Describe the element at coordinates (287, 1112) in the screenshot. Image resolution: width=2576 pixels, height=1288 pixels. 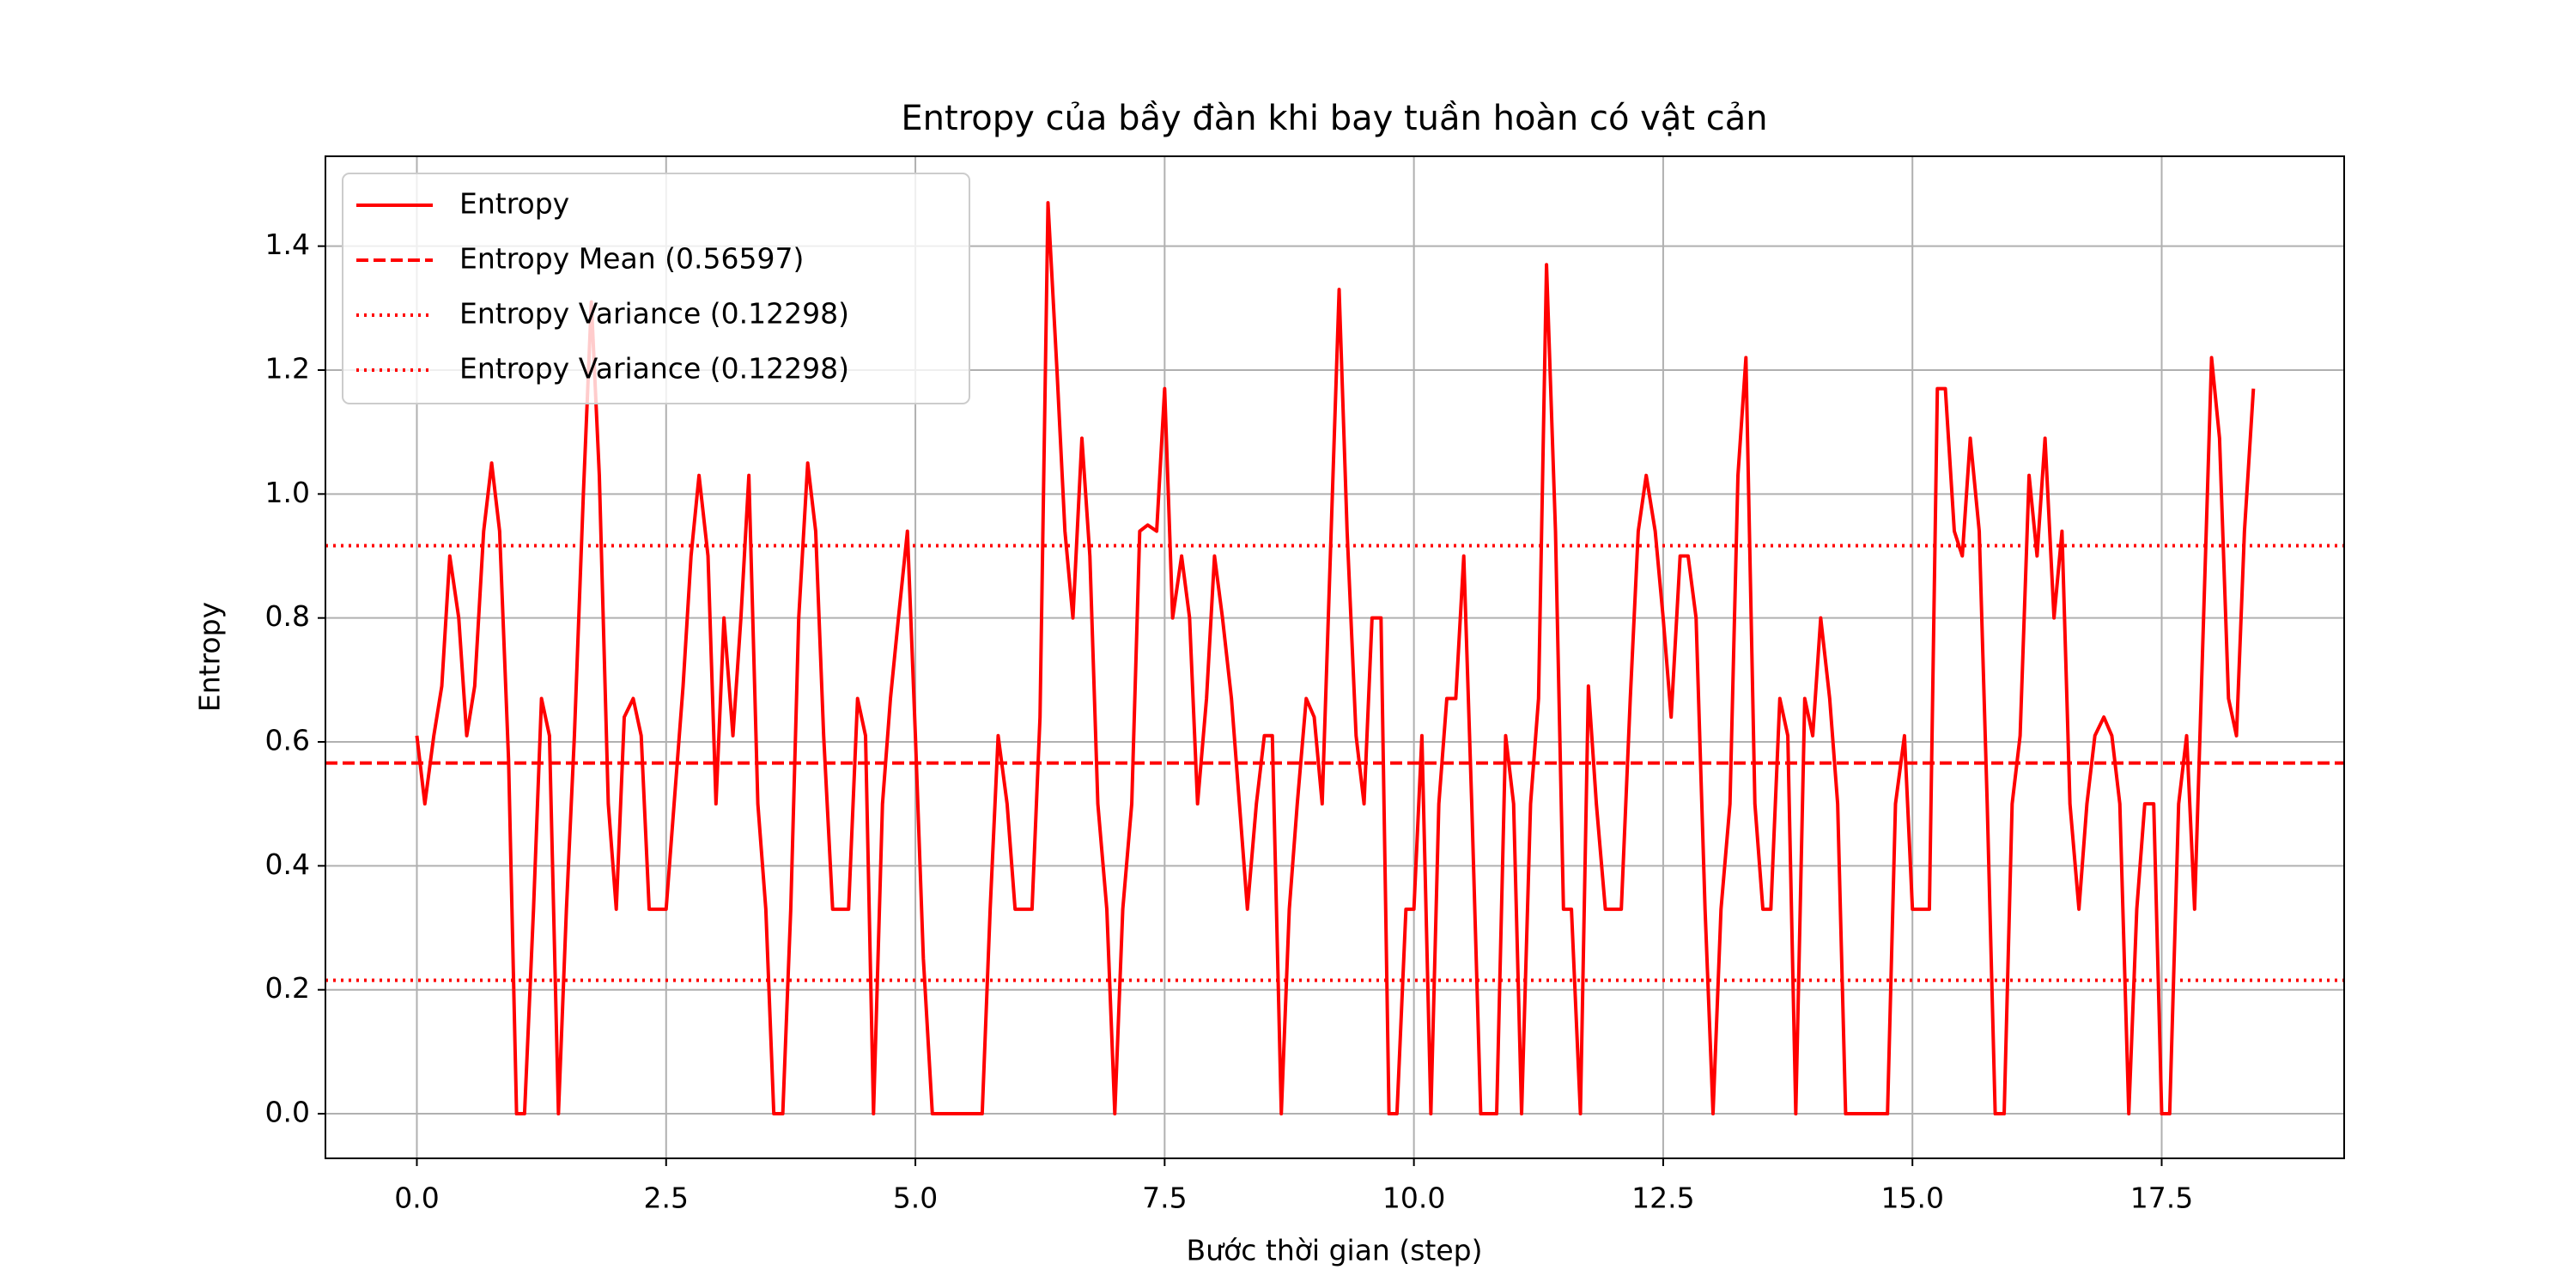
I see `y-tick-label: 0.0` at that location.